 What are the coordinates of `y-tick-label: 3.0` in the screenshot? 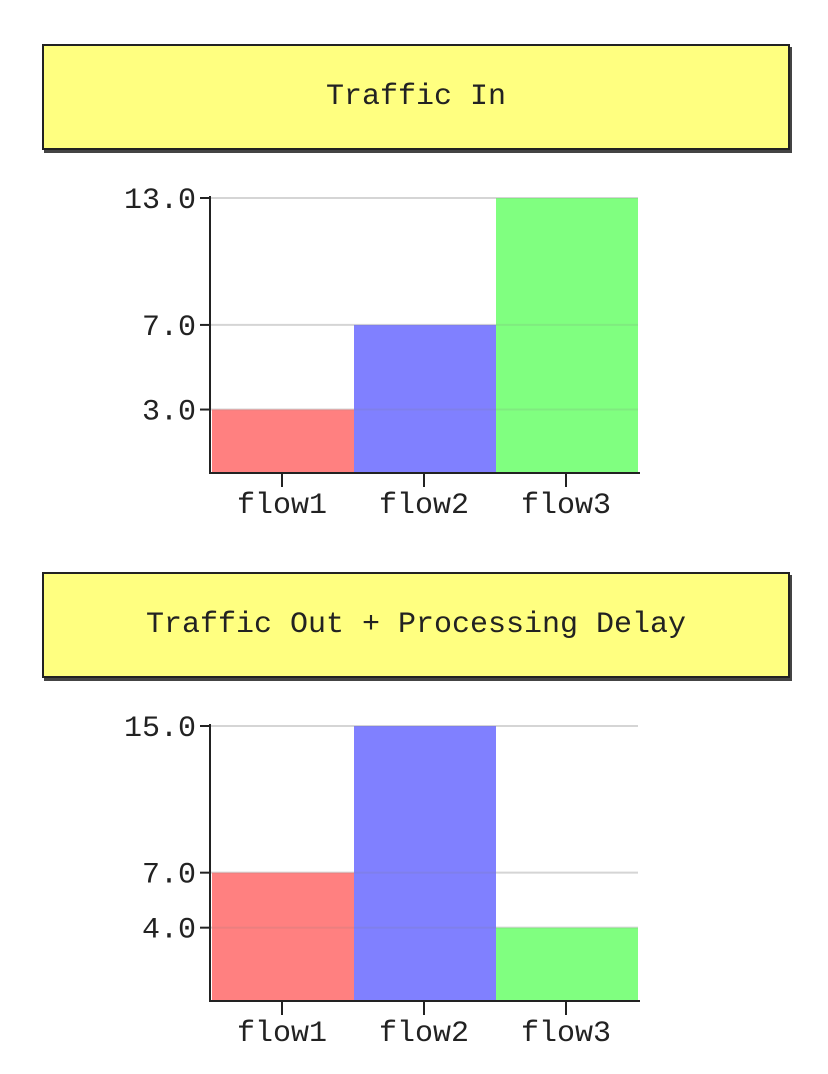 It's located at (169, 413).